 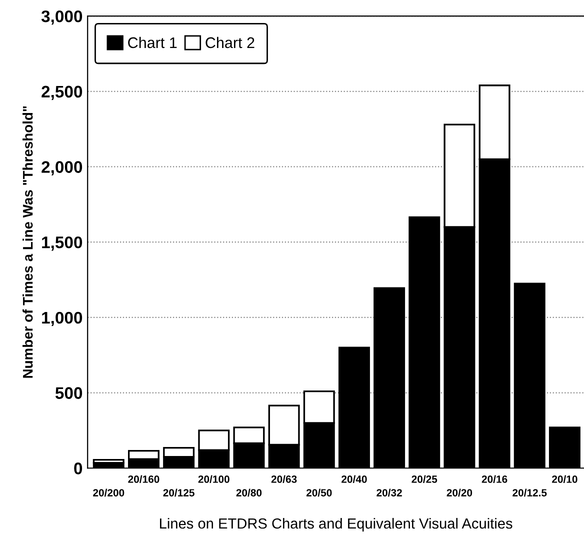 What do you see at coordinates (336, 525) in the screenshot?
I see `x-axis-title: Lines on ETDRS Charts and Equivalent Visual Acuities` at bounding box center [336, 525].